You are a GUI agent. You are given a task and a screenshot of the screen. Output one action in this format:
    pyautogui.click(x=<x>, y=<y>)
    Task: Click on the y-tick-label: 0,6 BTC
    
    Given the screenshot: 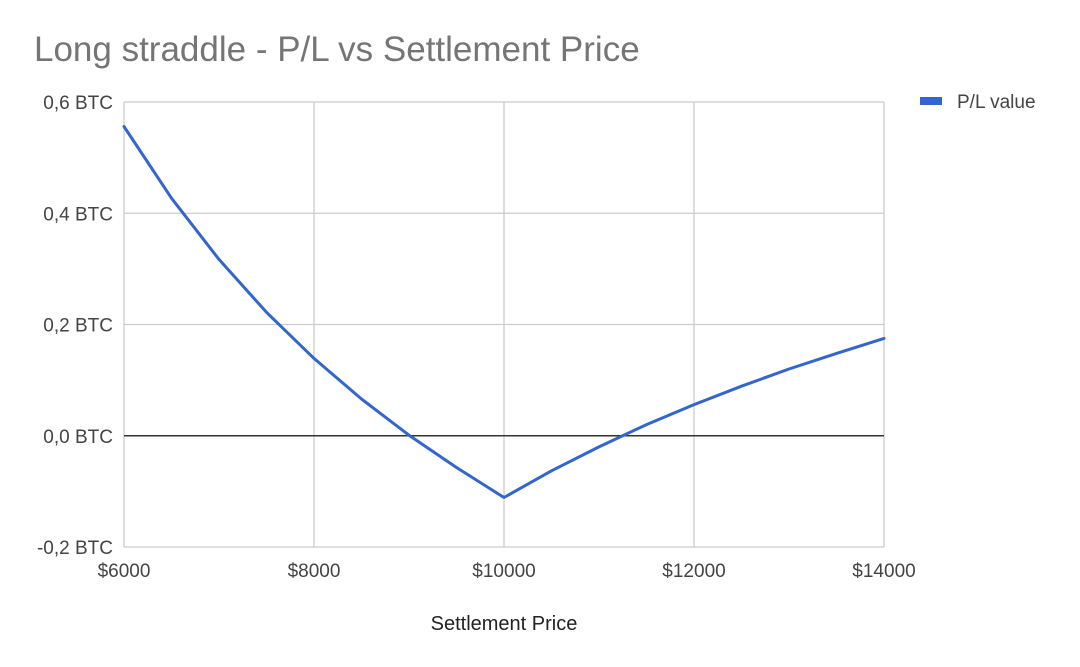 What is the action you would take?
    pyautogui.click(x=78, y=103)
    